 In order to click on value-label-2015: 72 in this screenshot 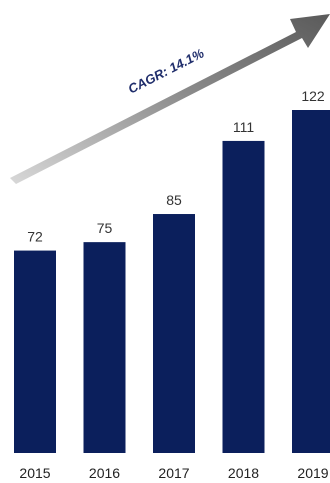, I will do `click(35, 237)`.